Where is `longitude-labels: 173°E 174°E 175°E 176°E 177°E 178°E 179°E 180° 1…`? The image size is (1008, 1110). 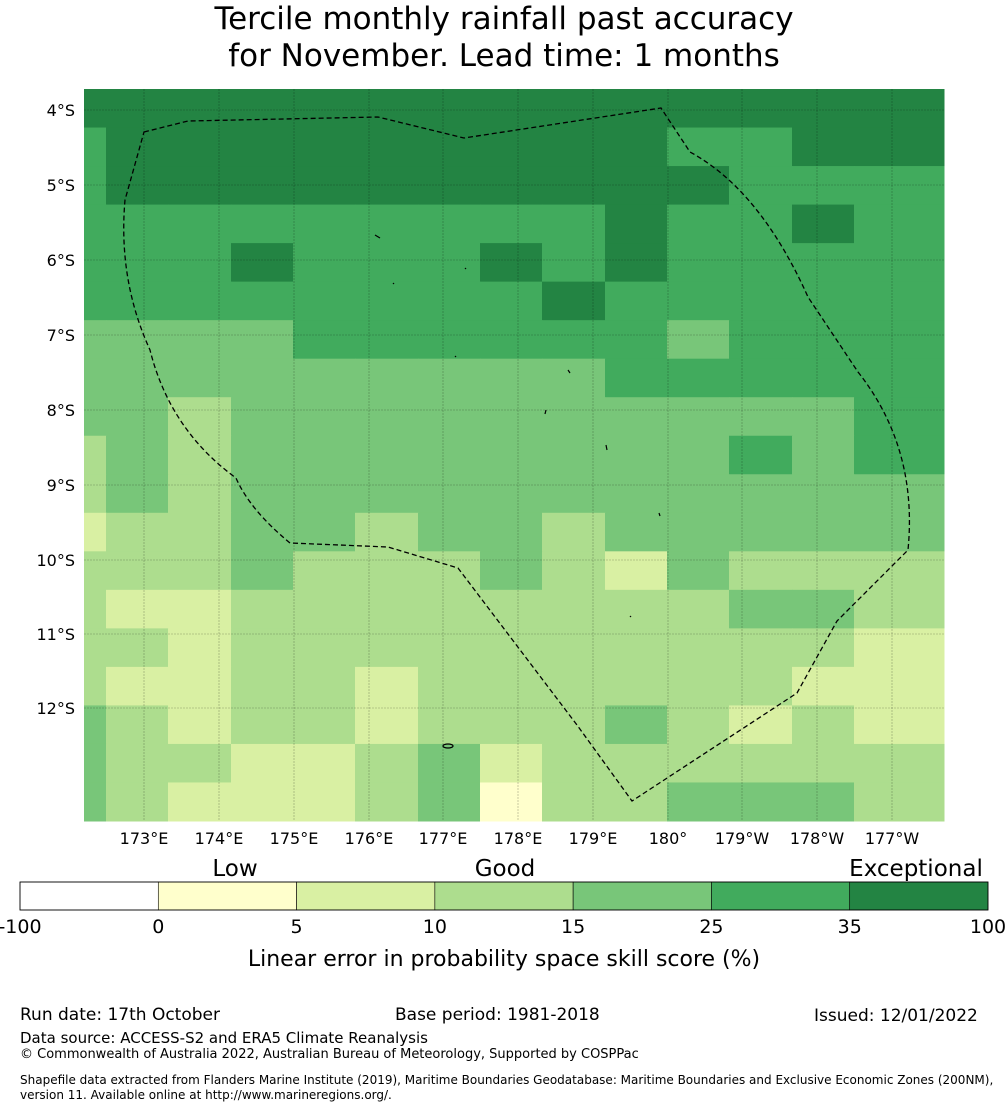 longitude-labels: 173°E 174°E 175°E 176°E 177°E 178°E 179°E 180° 1… is located at coordinates (520, 838).